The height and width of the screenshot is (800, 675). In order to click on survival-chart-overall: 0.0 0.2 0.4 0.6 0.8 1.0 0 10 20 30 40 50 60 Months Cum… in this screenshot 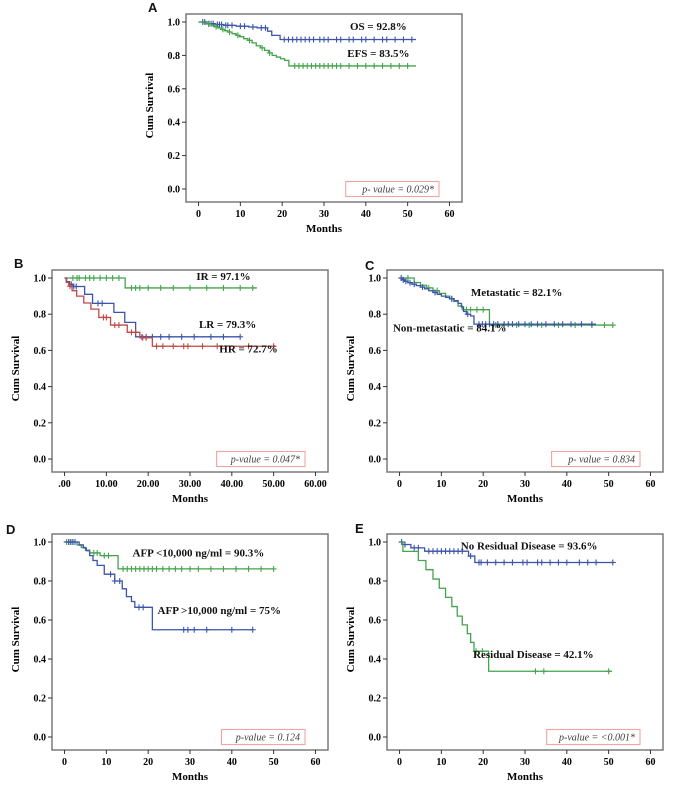, I will do `click(303, 124)`.